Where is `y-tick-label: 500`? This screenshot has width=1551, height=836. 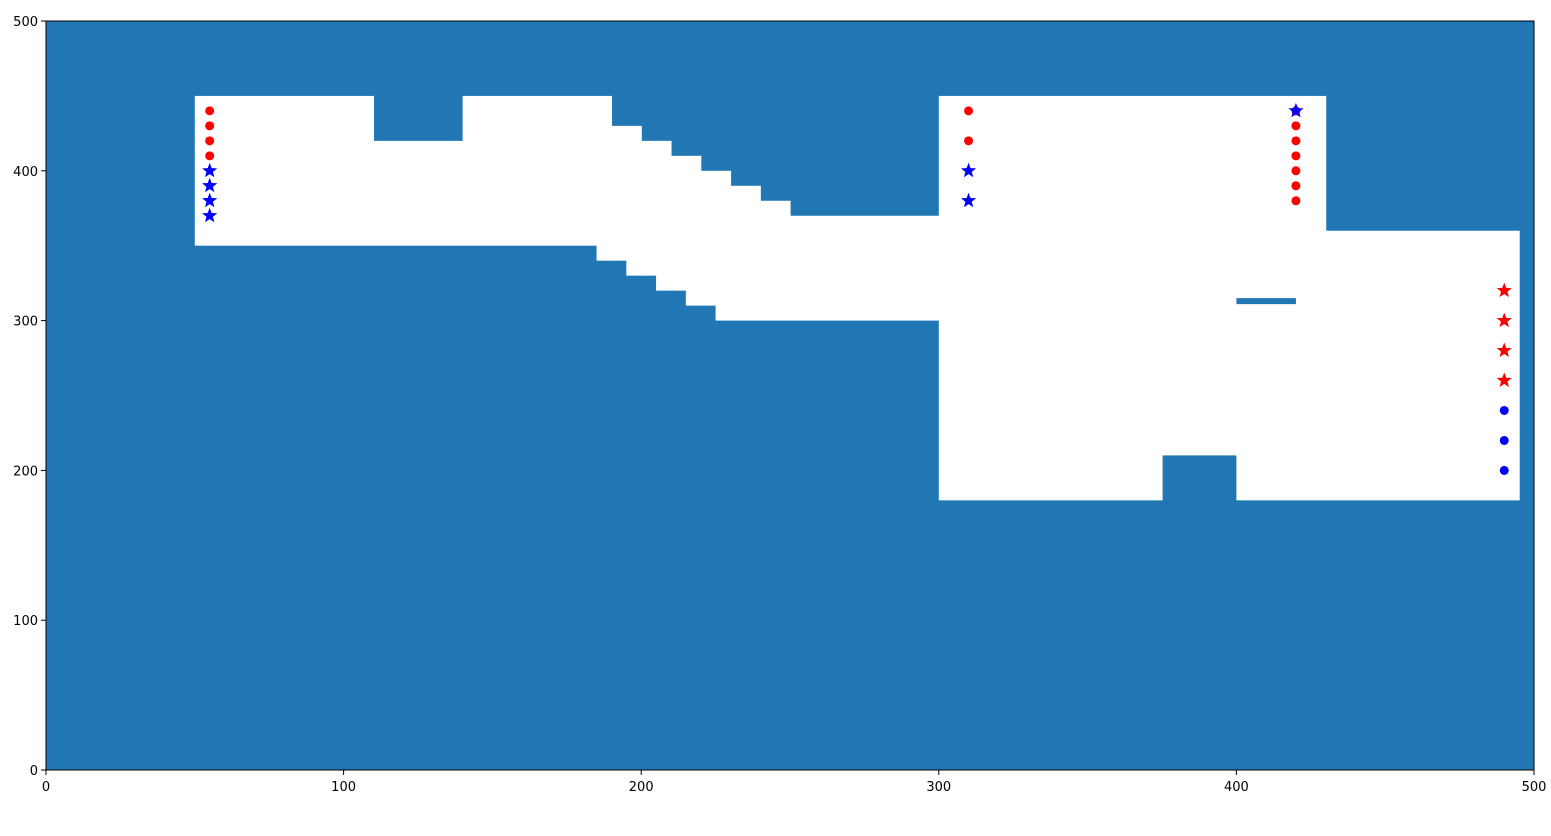
y-tick-label: 500 is located at coordinates (25, 22).